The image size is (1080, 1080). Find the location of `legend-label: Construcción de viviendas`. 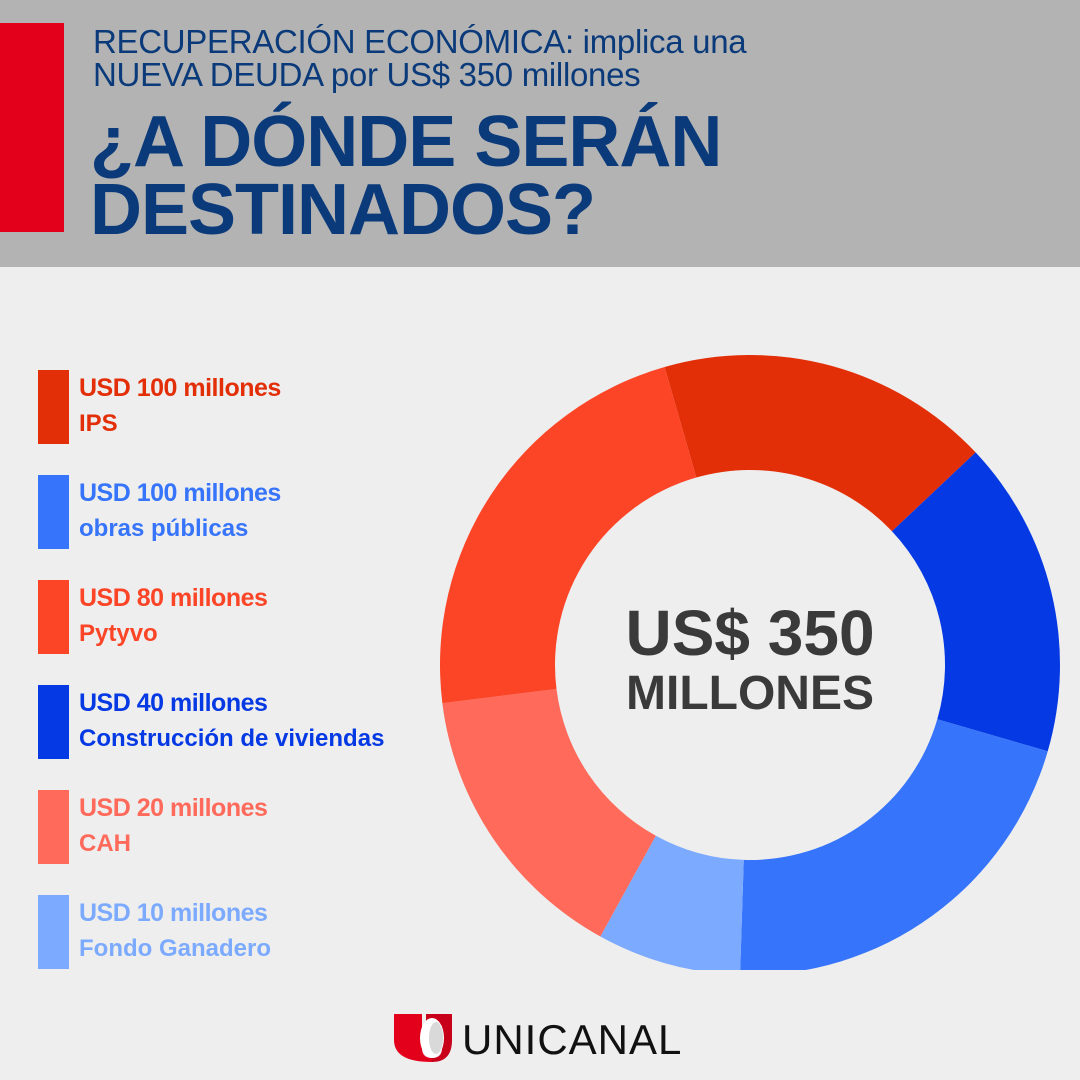

legend-label: Construcción de viviendas is located at coordinates (232, 738).